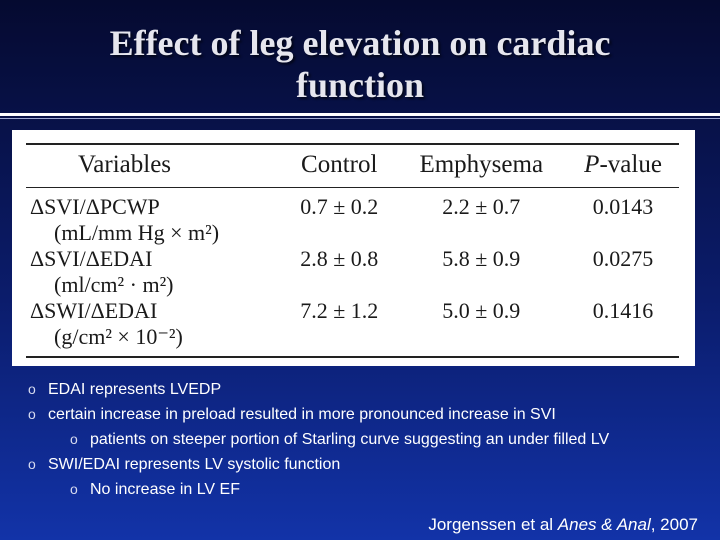  I want to click on citation-authors: Jorgenssen et al, so click(493, 524).